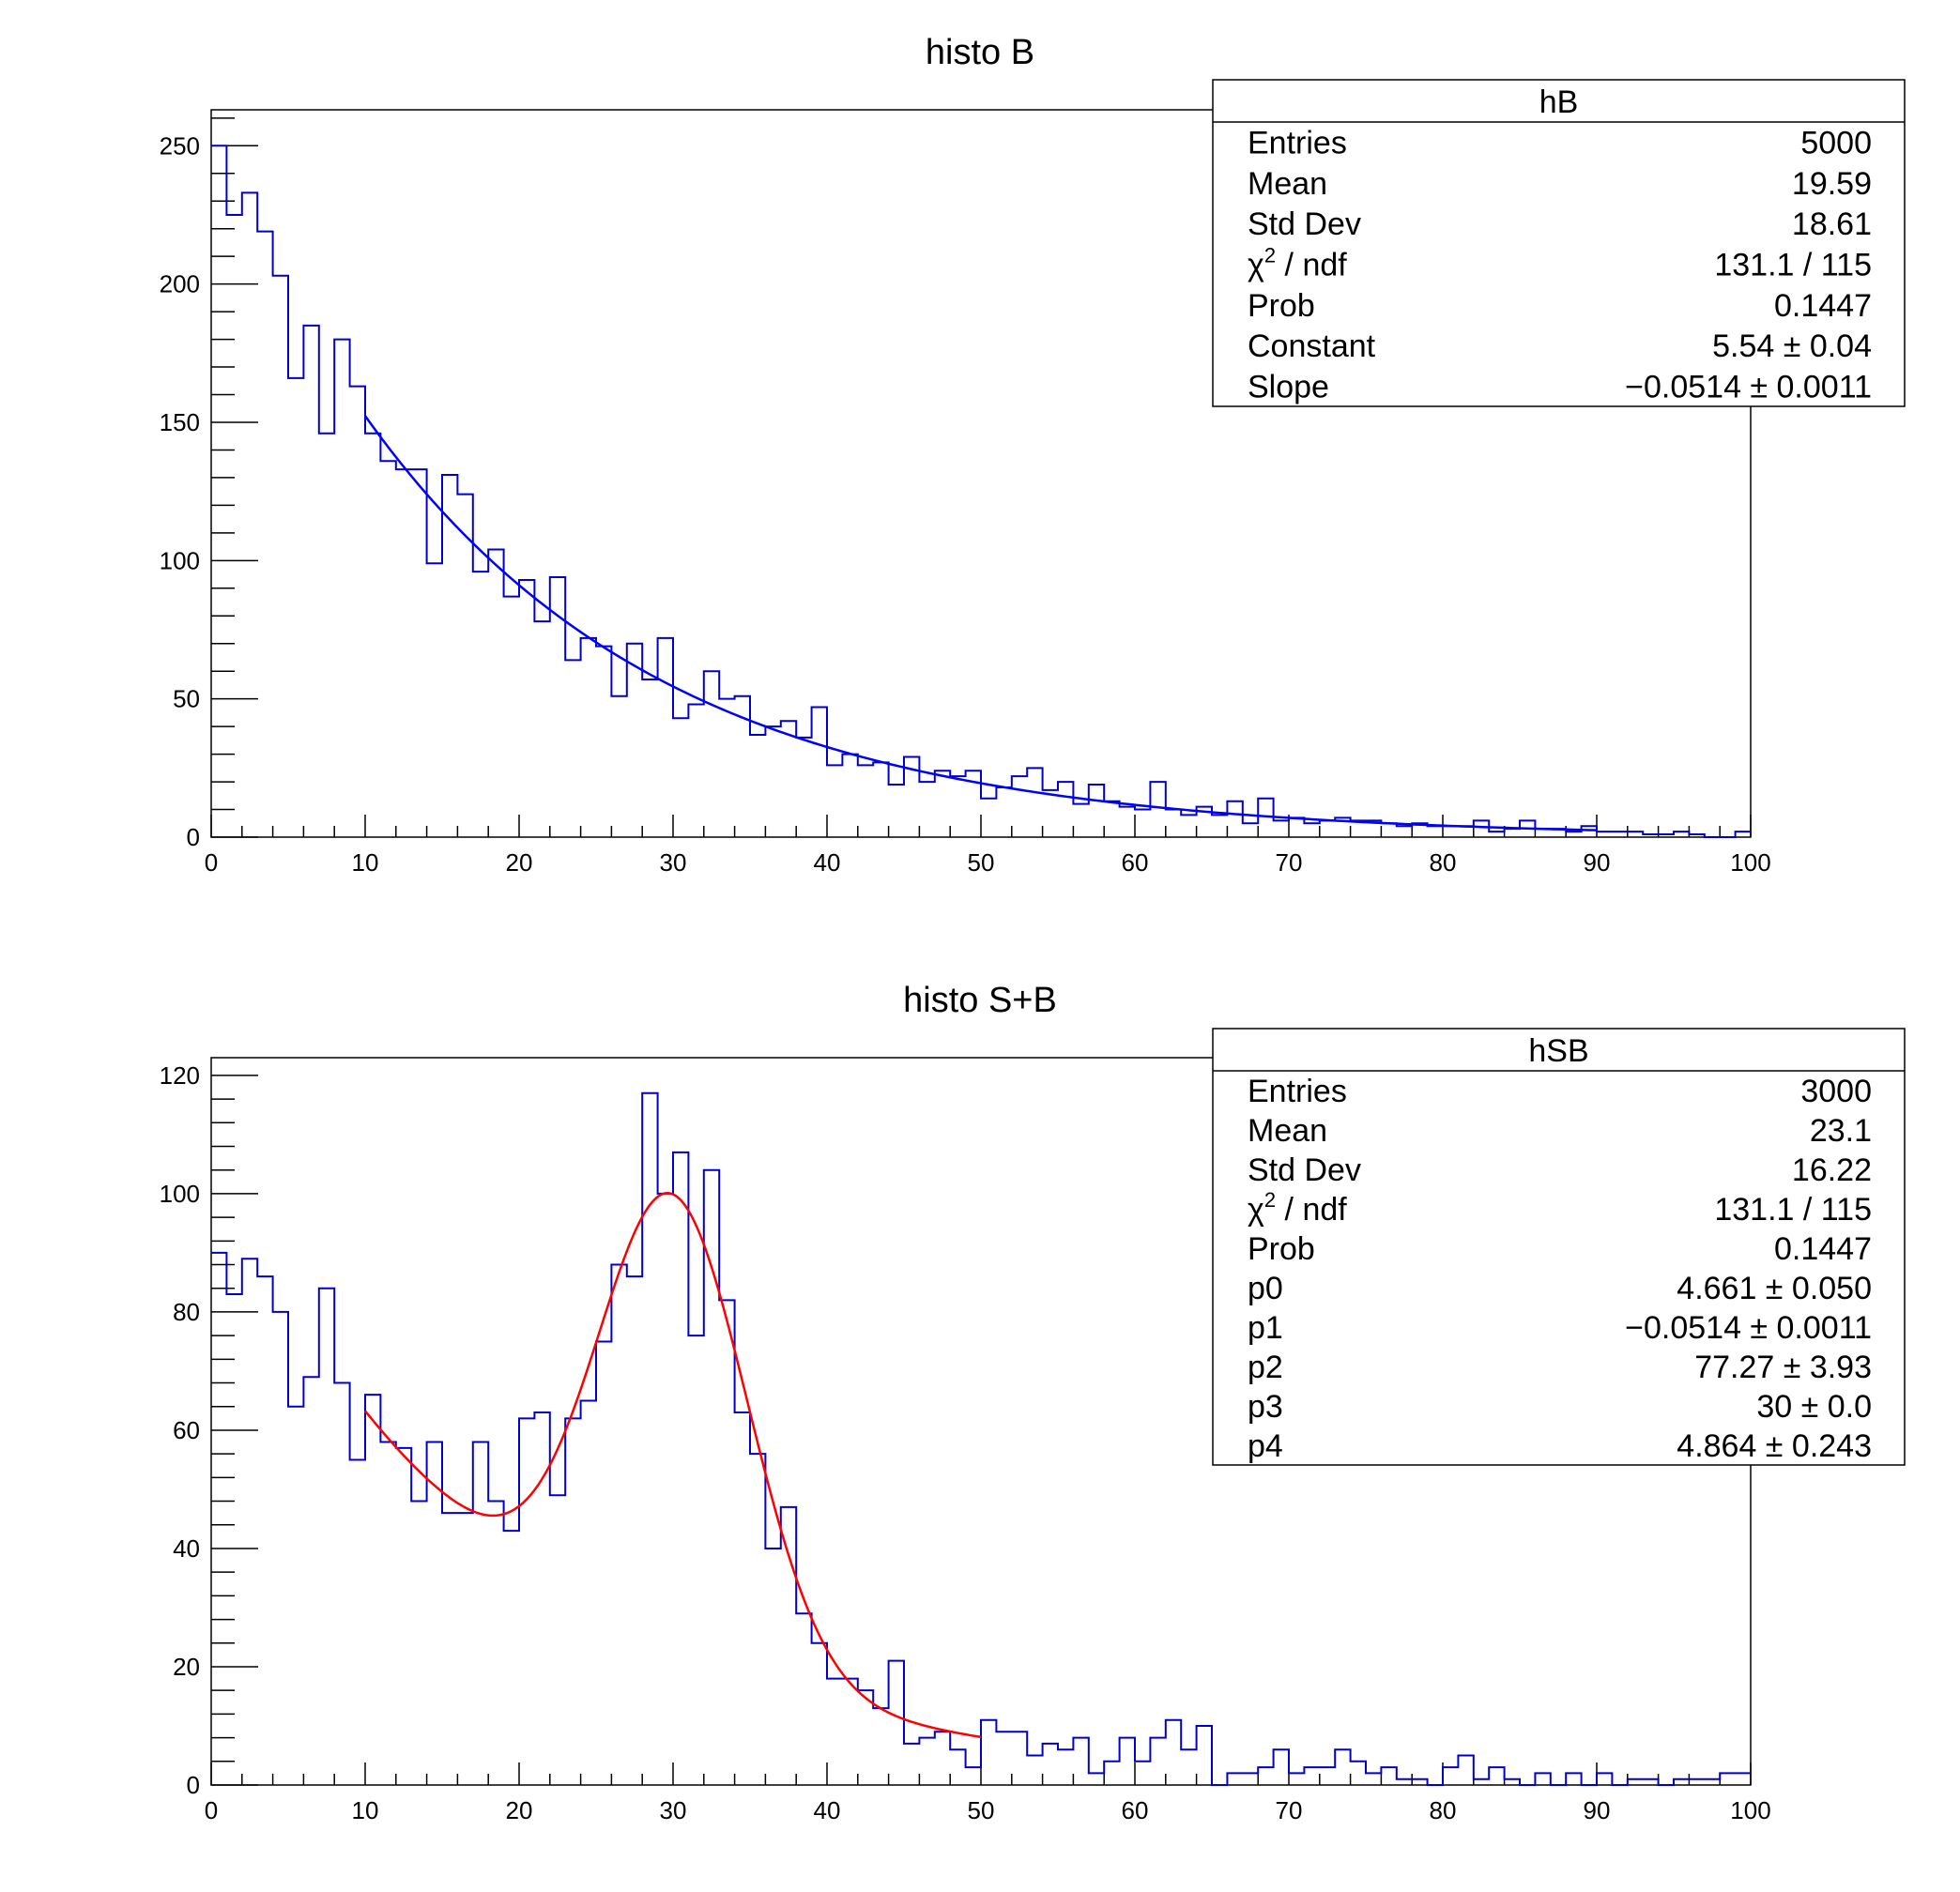 The height and width of the screenshot is (1892, 1960). Describe the element at coordinates (1841, 1131) in the screenshot. I see `stats-row-value: 23.1` at that location.